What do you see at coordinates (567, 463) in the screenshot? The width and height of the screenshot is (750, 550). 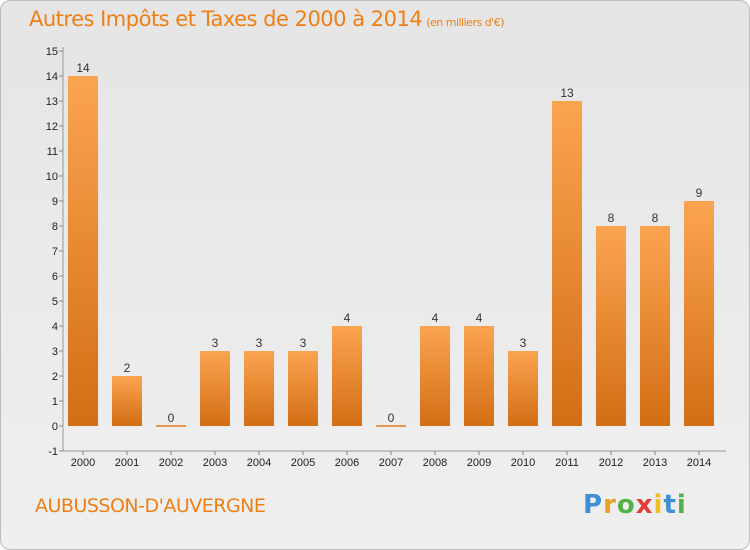 I see `x-tick-label: 2011` at bounding box center [567, 463].